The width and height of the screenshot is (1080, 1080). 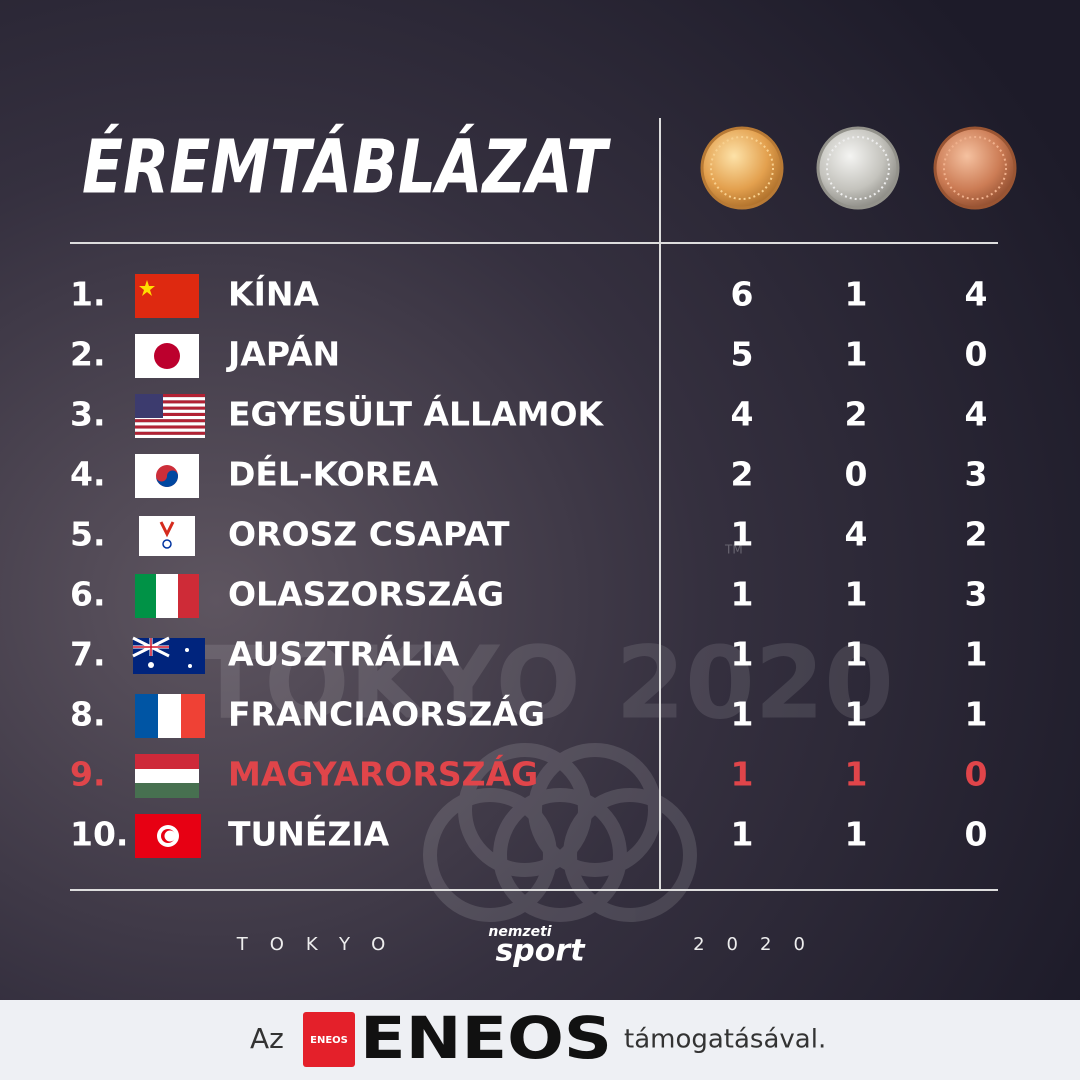 What do you see at coordinates (88, 594) in the screenshot?
I see `rank: 6.` at bounding box center [88, 594].